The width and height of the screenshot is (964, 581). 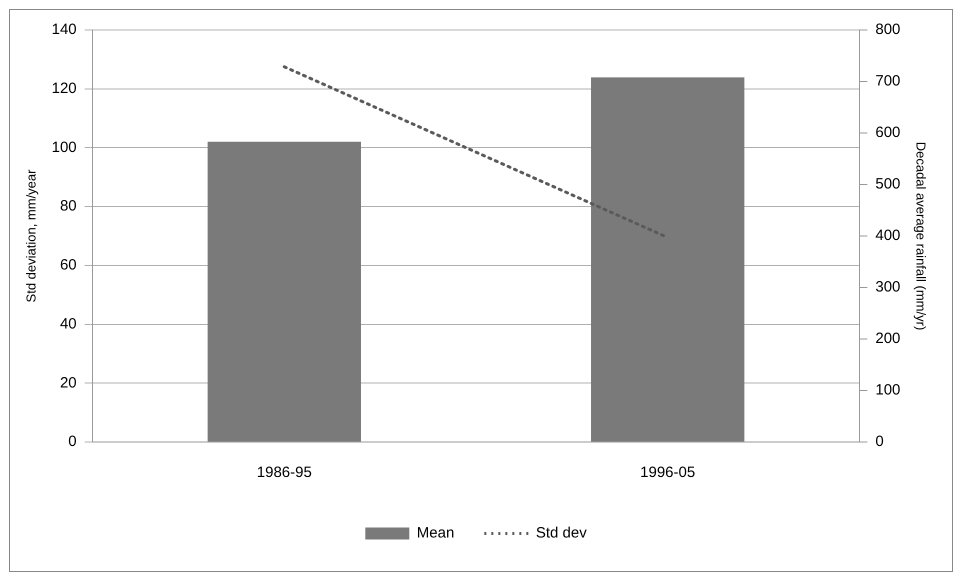 I want to click on y2-tick-label: 100, so click(x=887, y=390).